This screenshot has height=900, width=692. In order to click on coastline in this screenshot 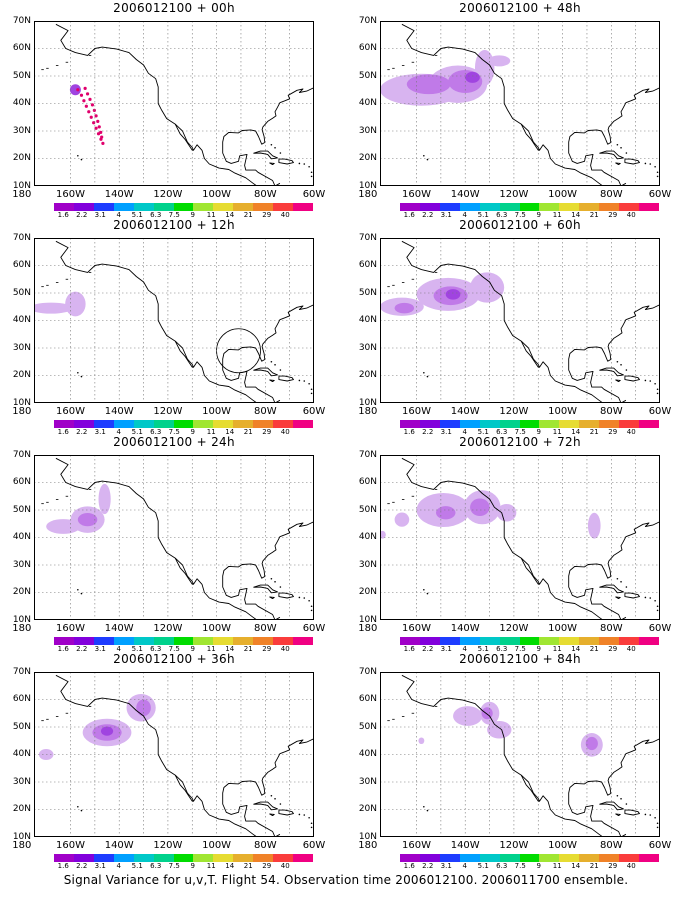, I will do `click(174, 104)`.